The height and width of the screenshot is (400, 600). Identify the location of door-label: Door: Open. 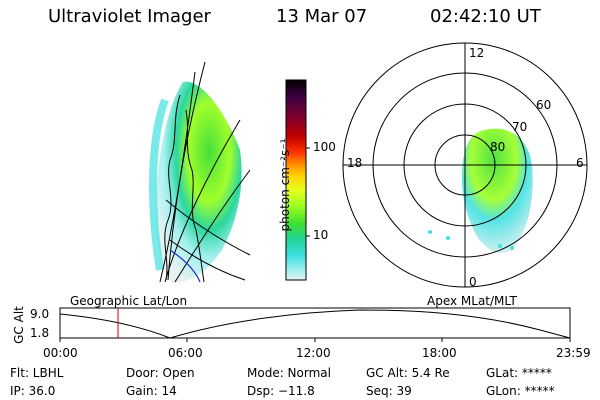
(160, 373).